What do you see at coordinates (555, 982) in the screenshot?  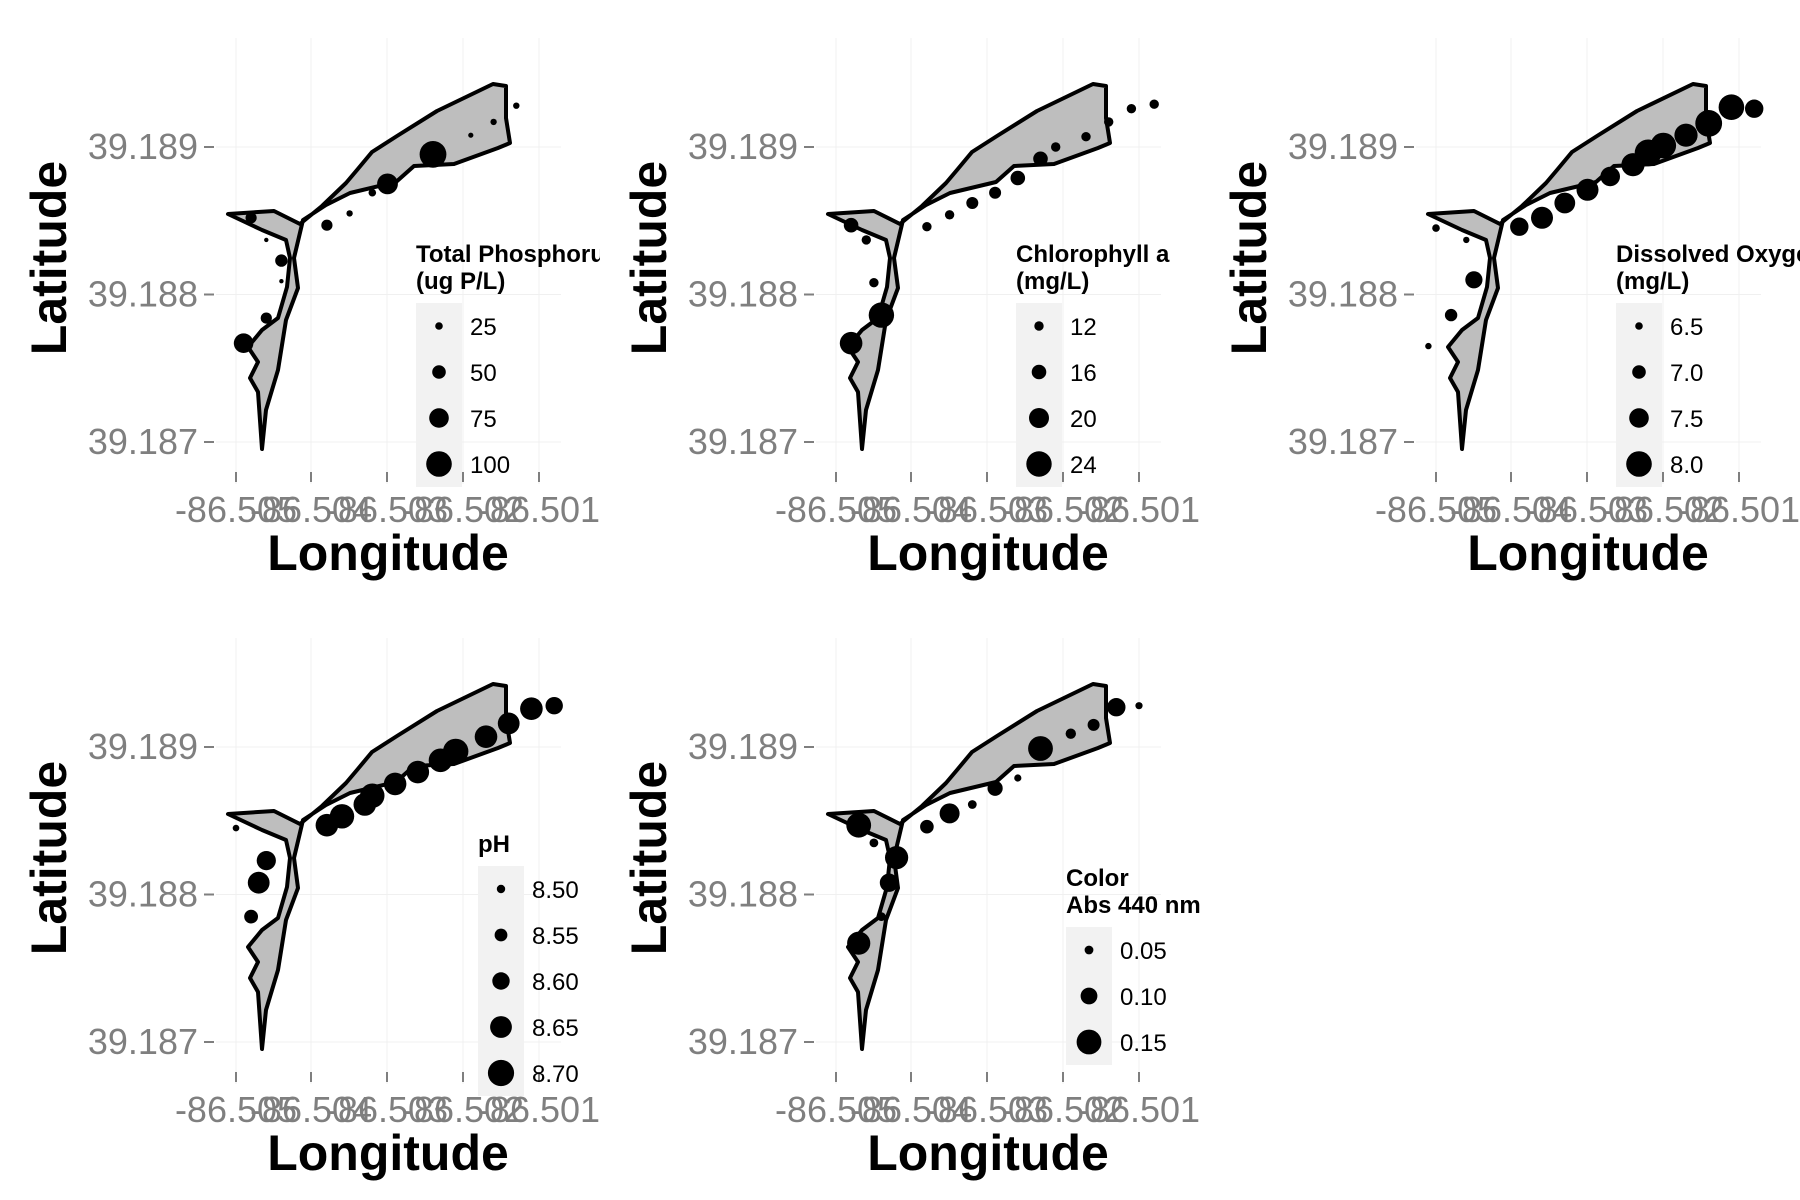 I see `legend-label: 8.60` at bounding box center [555, 982].